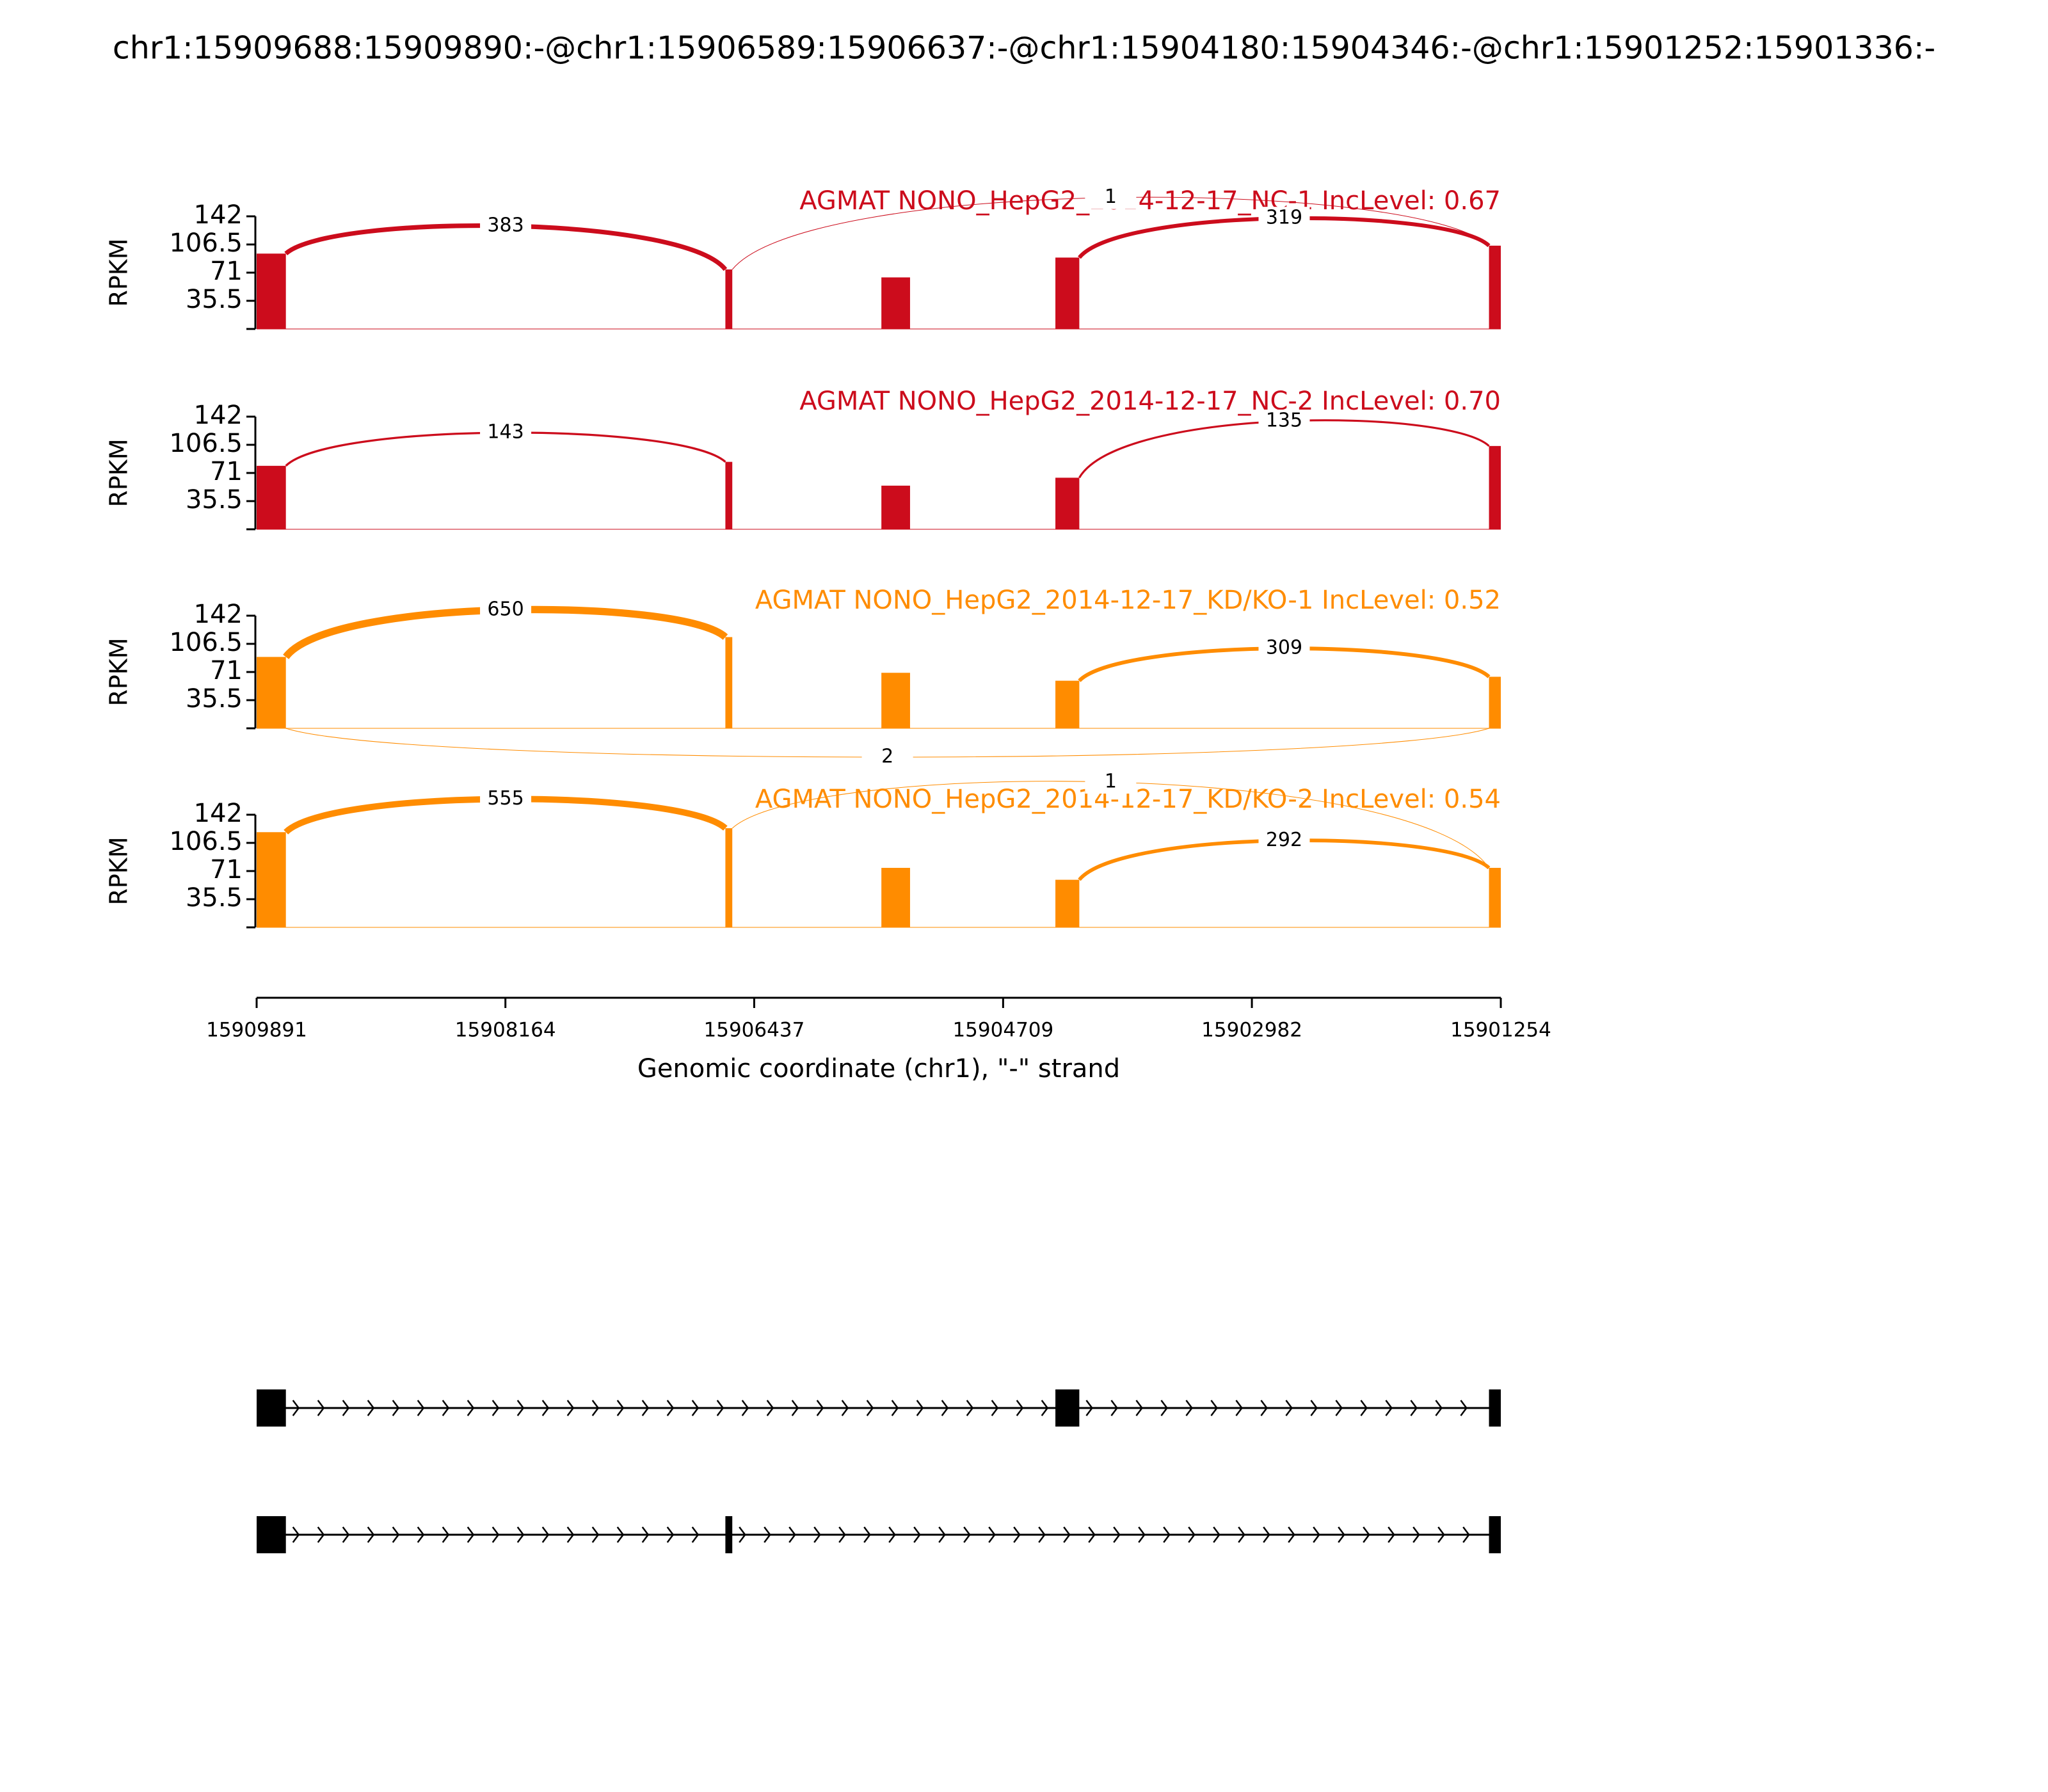  I want to click on junction-label: 650, so click(505, 609).